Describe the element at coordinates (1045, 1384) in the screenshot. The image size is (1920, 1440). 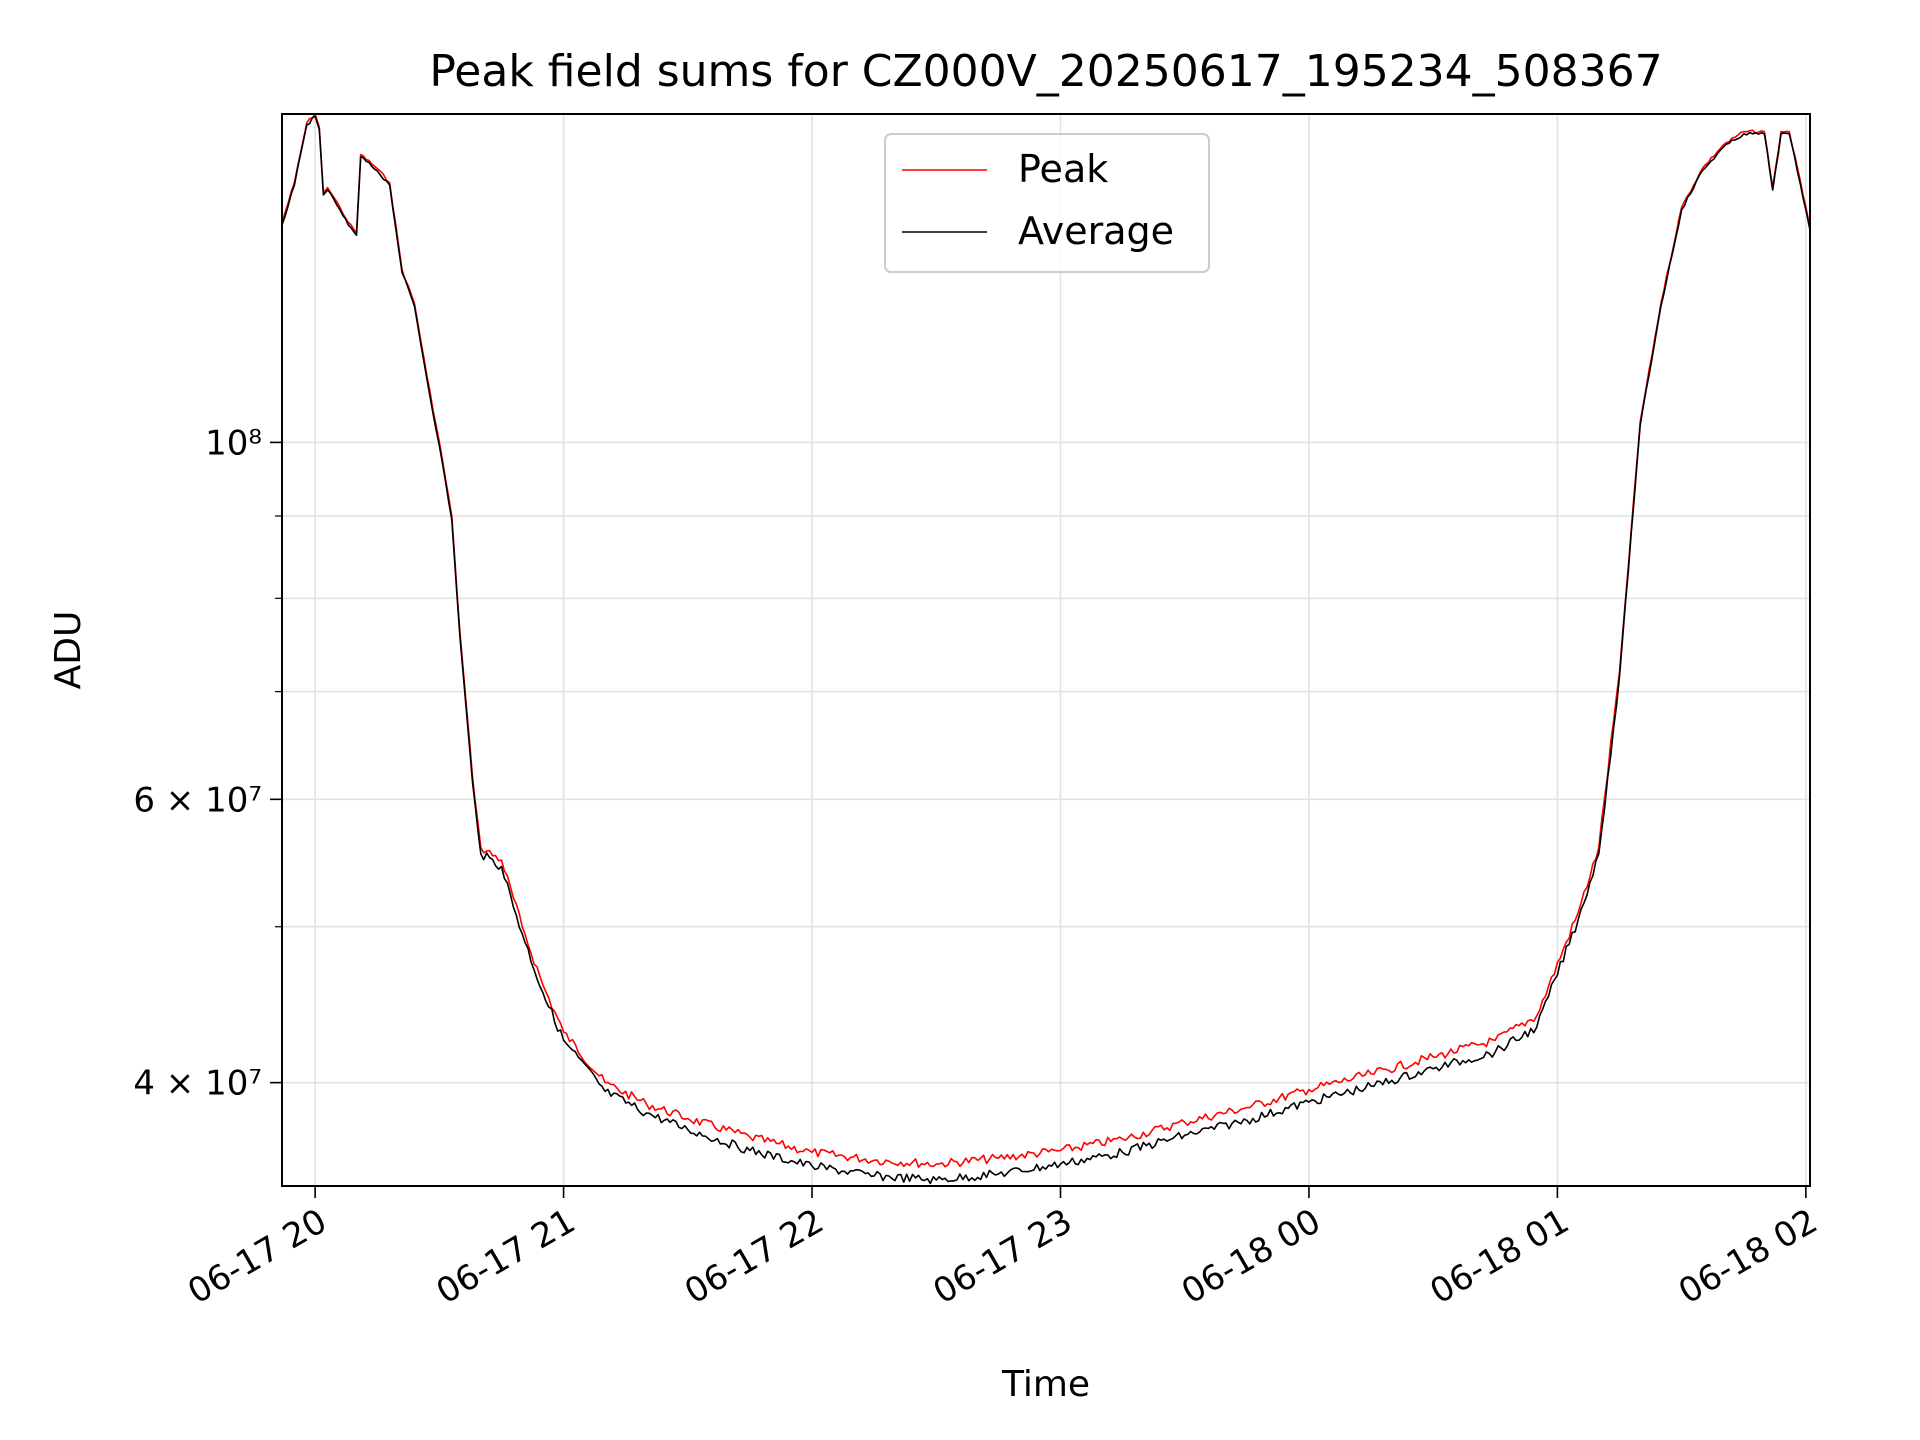
I see `x-axis-label: Time` at that location.